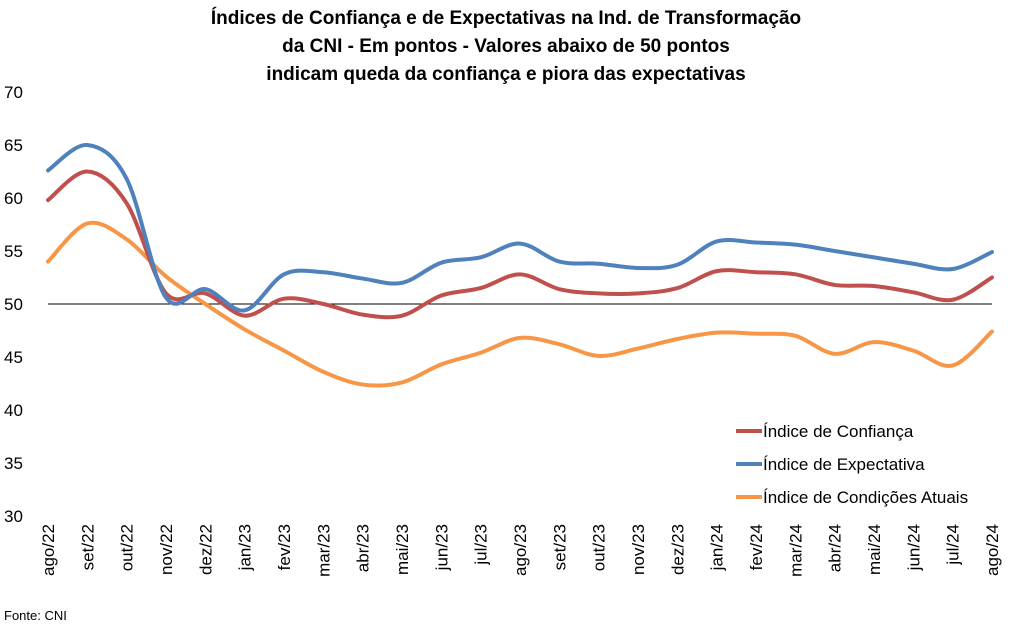 The height and width of the screenshot is (632, 1013). Describe the element at coordinates (677, 549) in the screenshot. I see `x-tick-label: dez/23` at that location.